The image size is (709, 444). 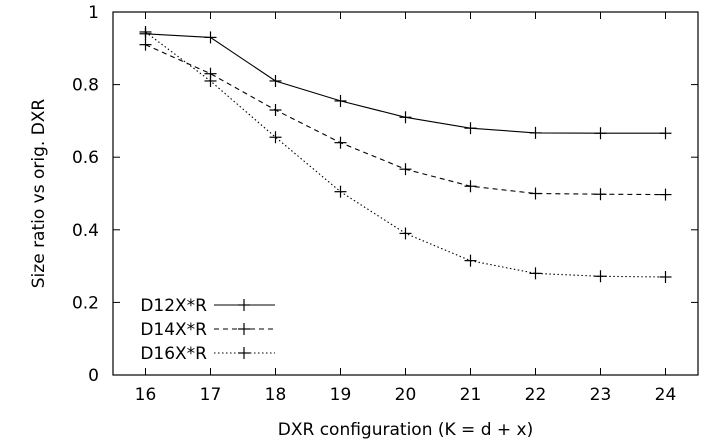 I want to click on x-tick-label: 22, so click(x=536, y=395).